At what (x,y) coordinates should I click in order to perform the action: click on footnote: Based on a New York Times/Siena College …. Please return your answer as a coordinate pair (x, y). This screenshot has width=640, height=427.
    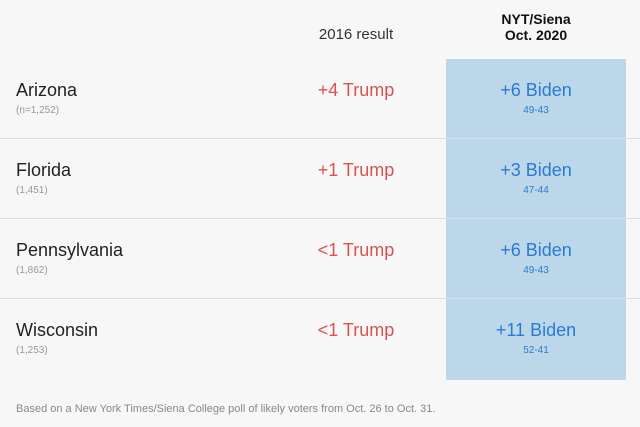
    Looking at the image, I should click on (226, 409).